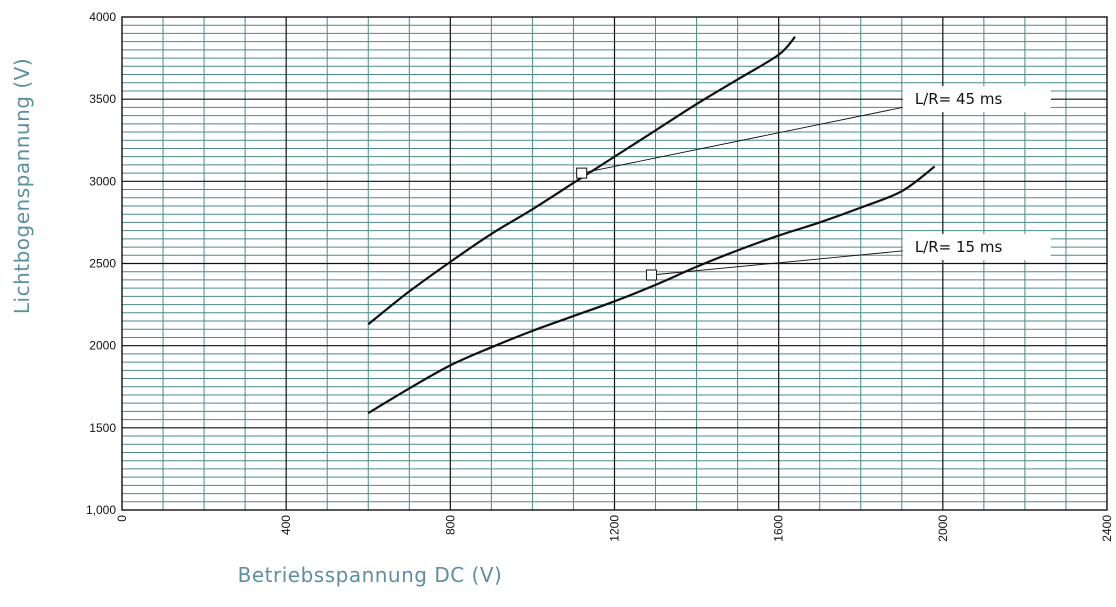 Image resolution: width=1116 pixels, height=607 pixels. I want to click on x-tick-label: 400, so click(286, 525).